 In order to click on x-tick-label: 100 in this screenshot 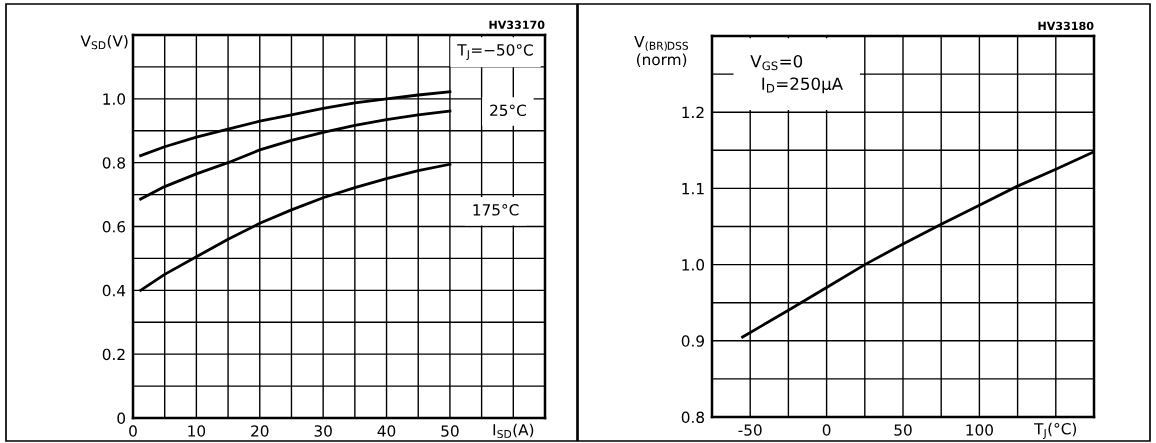, I will do `click(979, 430)`.